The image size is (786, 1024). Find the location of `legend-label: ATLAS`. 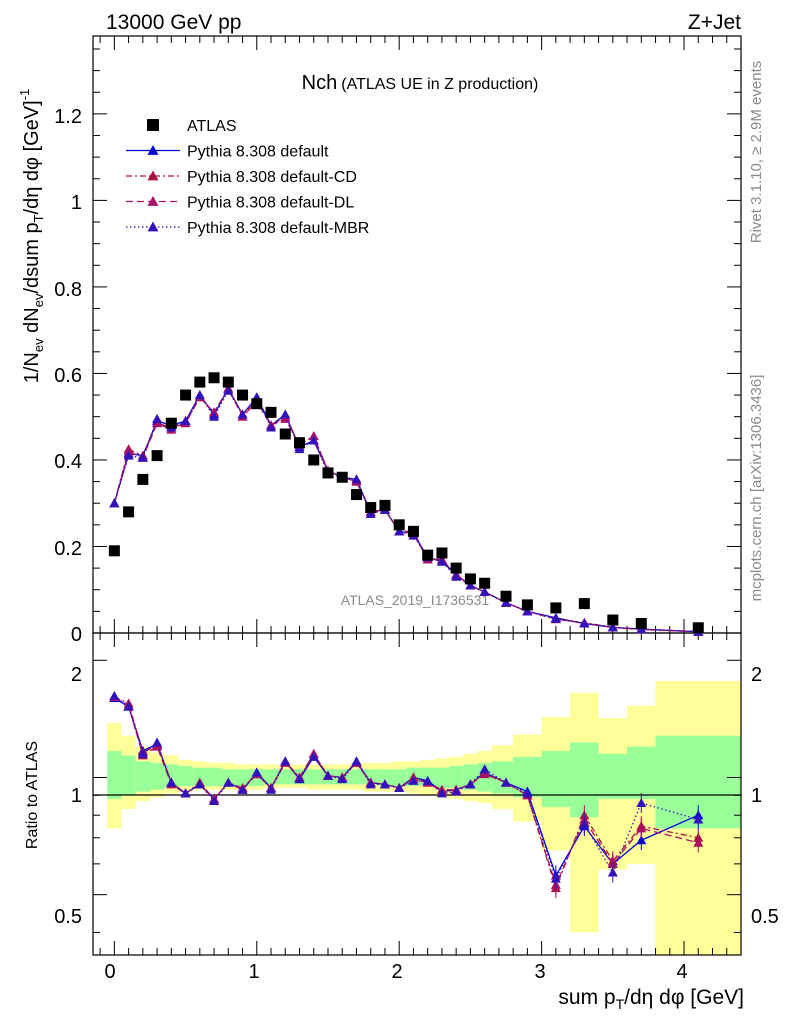

legend-label: ATLAS is located at coordinates (212, 126).